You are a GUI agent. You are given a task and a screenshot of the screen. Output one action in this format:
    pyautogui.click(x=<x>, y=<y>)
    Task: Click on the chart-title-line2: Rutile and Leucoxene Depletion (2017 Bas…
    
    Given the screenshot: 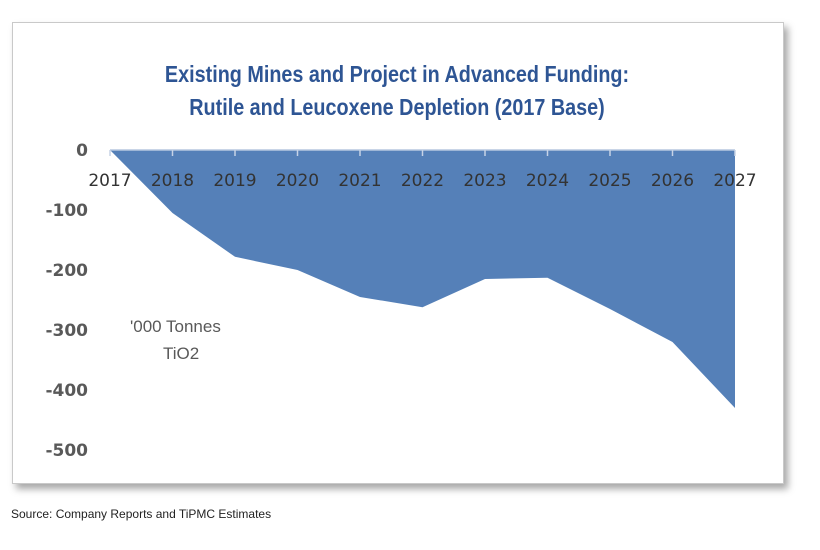 What is the action you would take?
    pyautogui.click(x=397, y=107)
    